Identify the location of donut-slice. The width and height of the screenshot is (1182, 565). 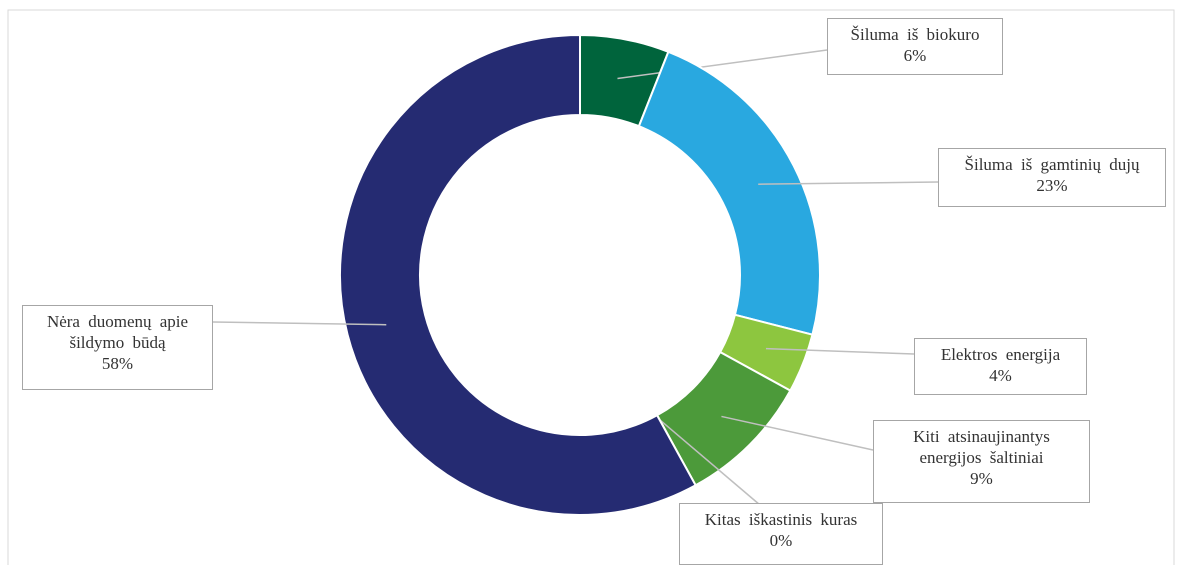
(729, 193).